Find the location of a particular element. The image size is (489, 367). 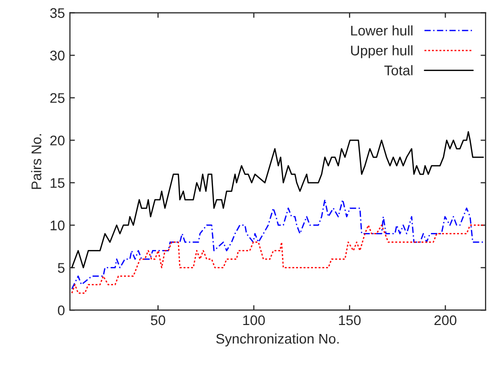

y-tick-label: 35 is located at coordinates (57, 13).